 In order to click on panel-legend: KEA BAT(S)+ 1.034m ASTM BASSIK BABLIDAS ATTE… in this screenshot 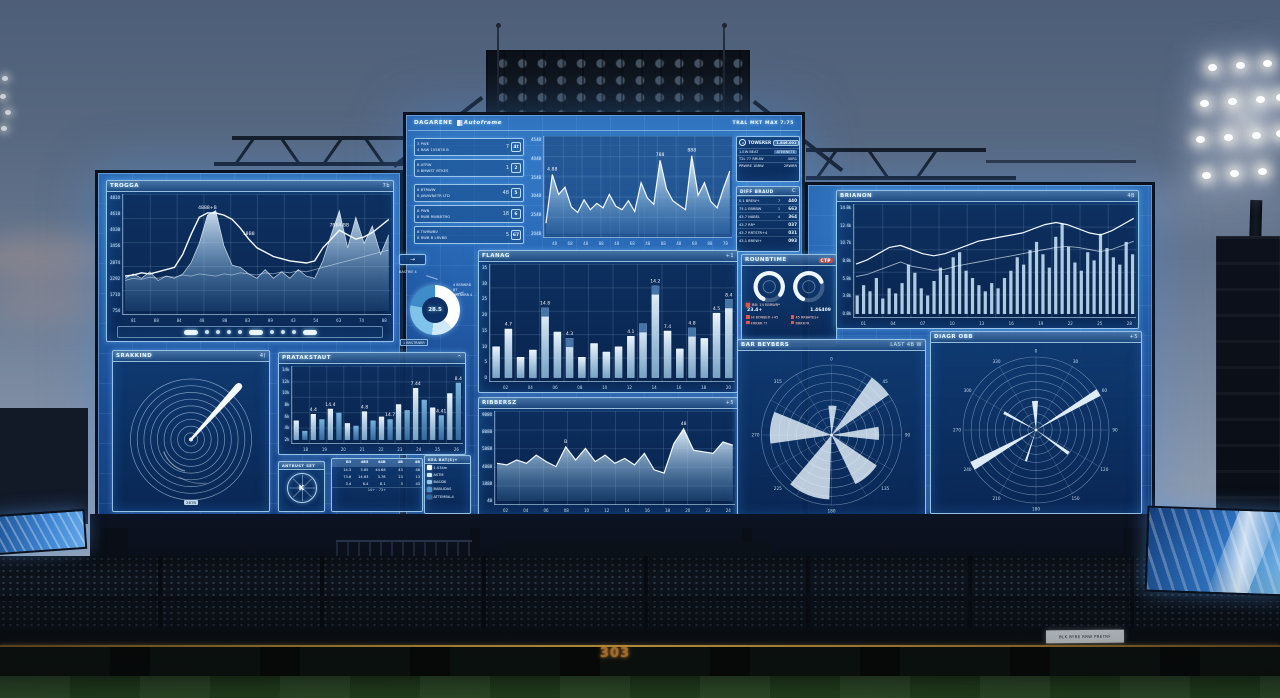, I will do `click(447, 484)`.